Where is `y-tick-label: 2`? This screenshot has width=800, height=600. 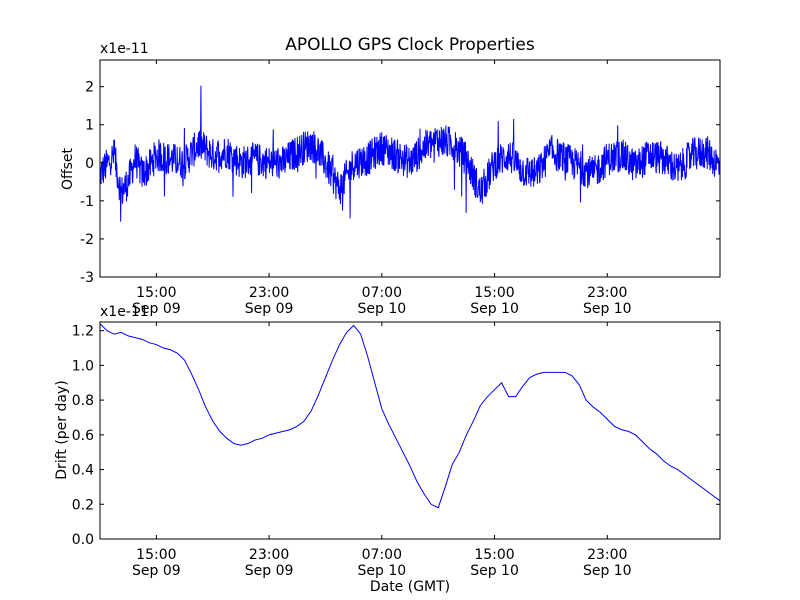 y-tick-label: 2 is located at coordinates (89, 88).